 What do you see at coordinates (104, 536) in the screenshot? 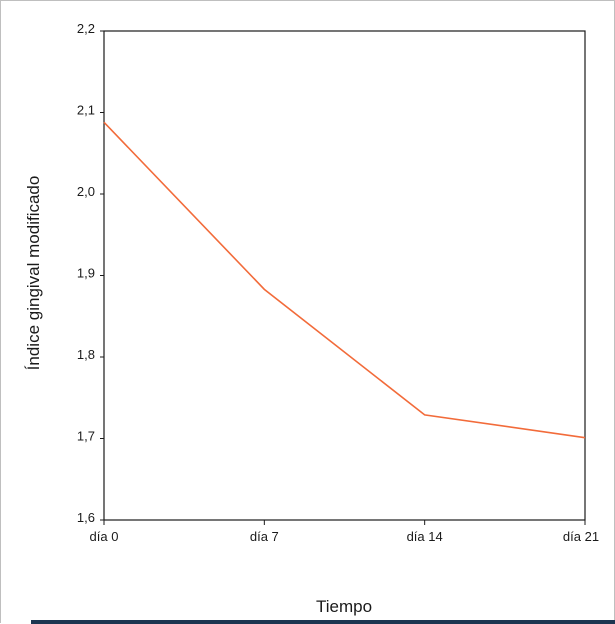
I see `x-tick-label: día 0` at bounding box center [104, 536].